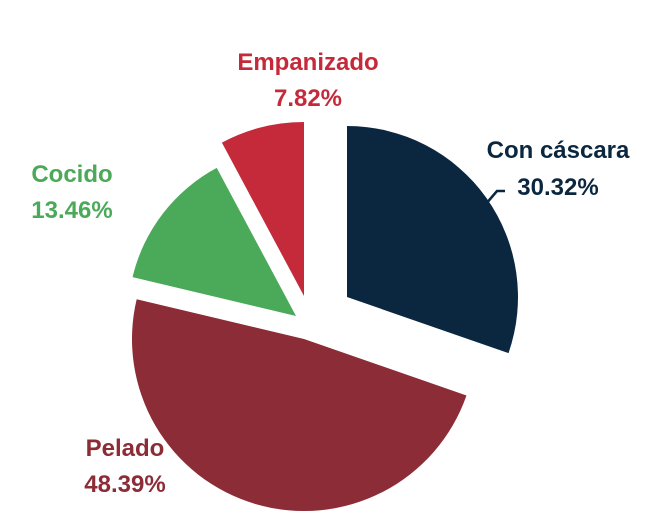  What do you see at coordinates (557, 187) in the screenshot?
I see `slice-percent-label: 30.32%` at bounding box center [557, 187].